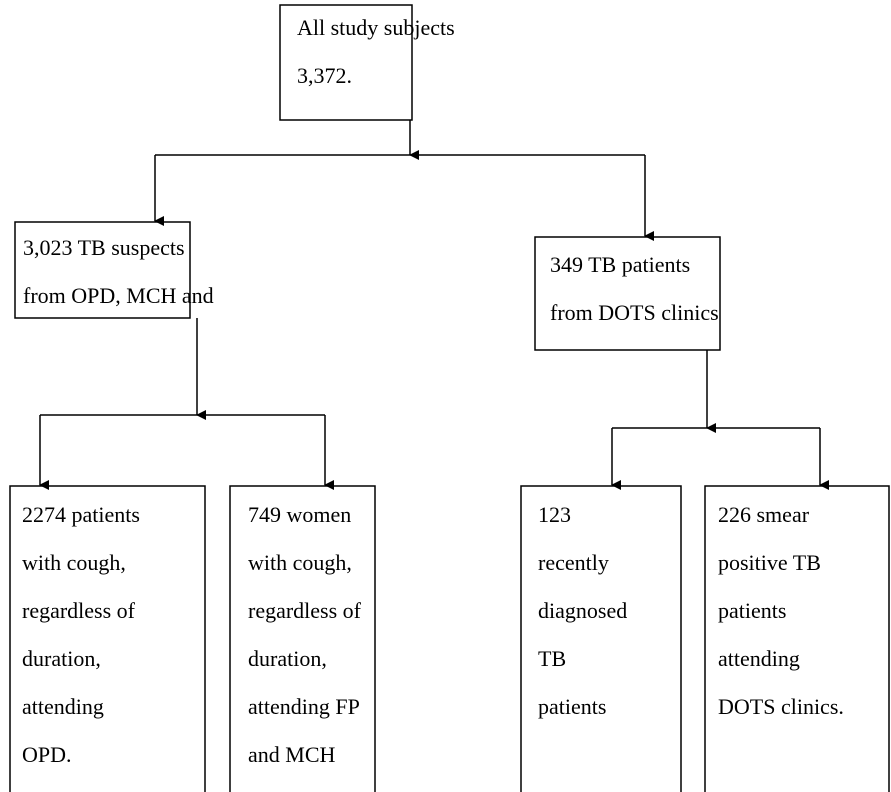 The width and height of the screenshot is (891, 792). I want to click on node-text: 3,023 TB suspects, so click(104, 247).